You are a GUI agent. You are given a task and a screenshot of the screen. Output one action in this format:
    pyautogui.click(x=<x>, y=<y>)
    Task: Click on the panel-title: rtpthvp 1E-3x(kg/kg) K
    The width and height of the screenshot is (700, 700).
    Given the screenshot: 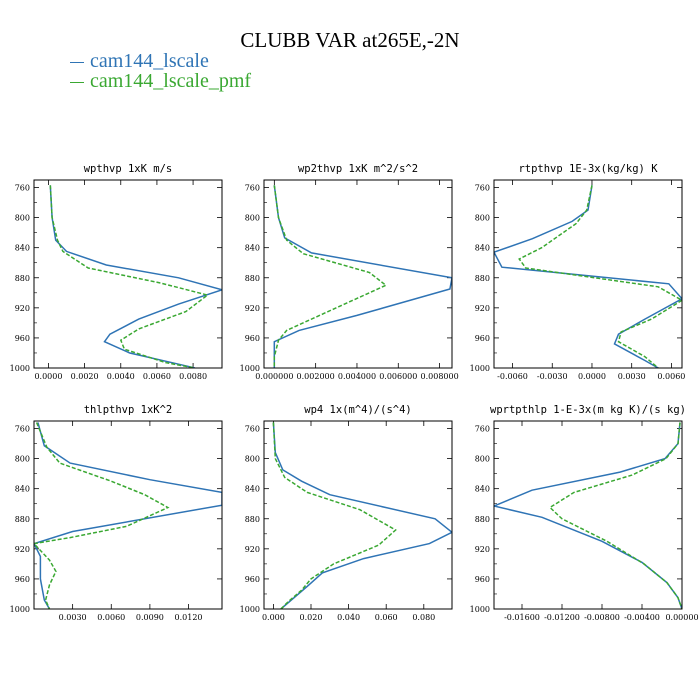 What is the action you would take?
    pyautogui.click(x=588, y=169)
    